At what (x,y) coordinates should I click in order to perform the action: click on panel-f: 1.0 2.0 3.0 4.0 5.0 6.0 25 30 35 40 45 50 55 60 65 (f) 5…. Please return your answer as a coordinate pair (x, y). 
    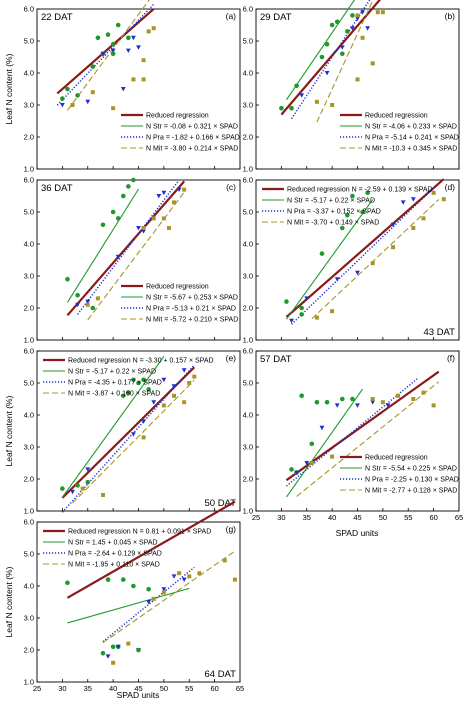
    Looking at the image, I should click on (353, 435).